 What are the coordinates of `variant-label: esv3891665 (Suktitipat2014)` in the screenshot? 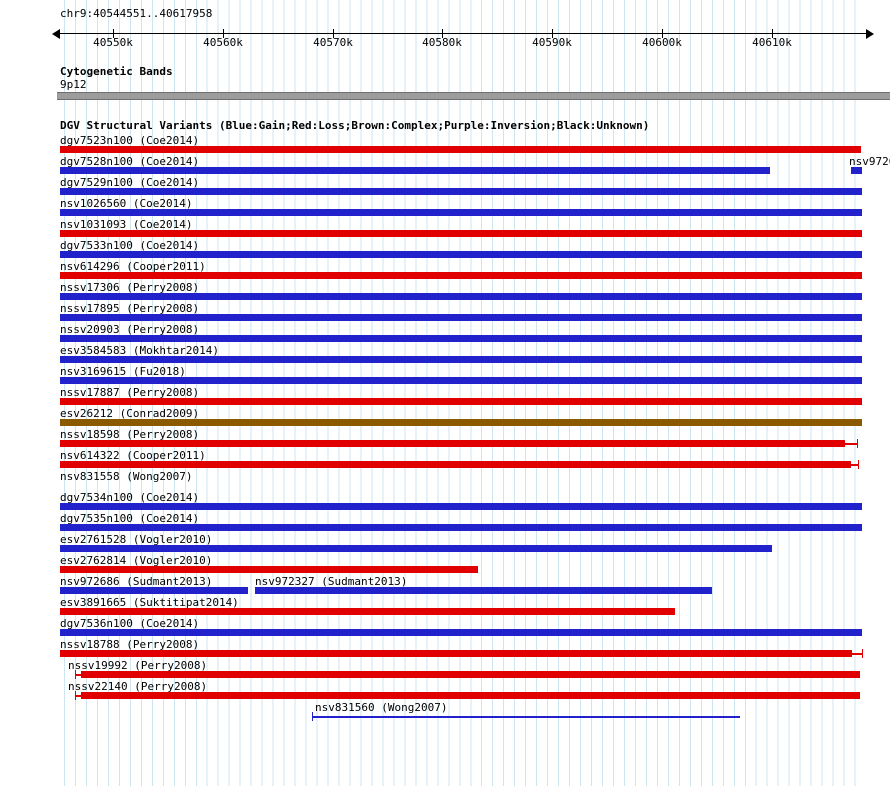 It's located at (149, 602).